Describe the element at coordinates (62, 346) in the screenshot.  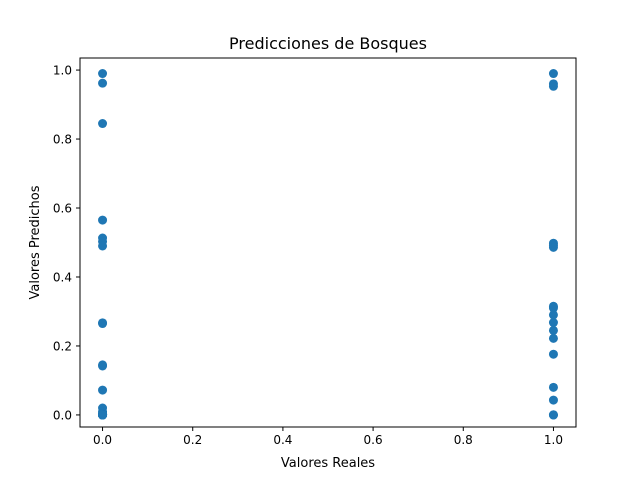
I see `y-tick-label: 0.2` at that location.